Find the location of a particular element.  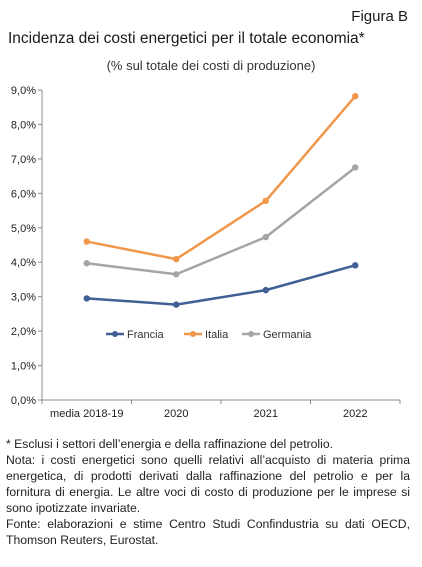

series-germania is located at coordinates (221, 221).